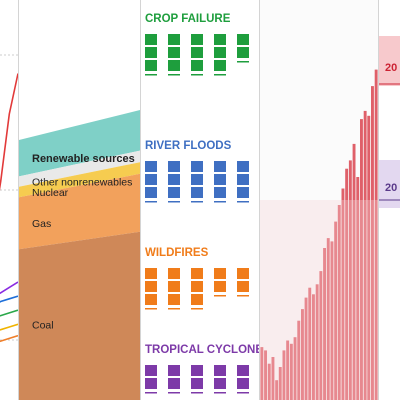  Describe the element at coordinates (188, 19) in the screenshot. I see `hazard-title: CROP FAILURE` at that location.